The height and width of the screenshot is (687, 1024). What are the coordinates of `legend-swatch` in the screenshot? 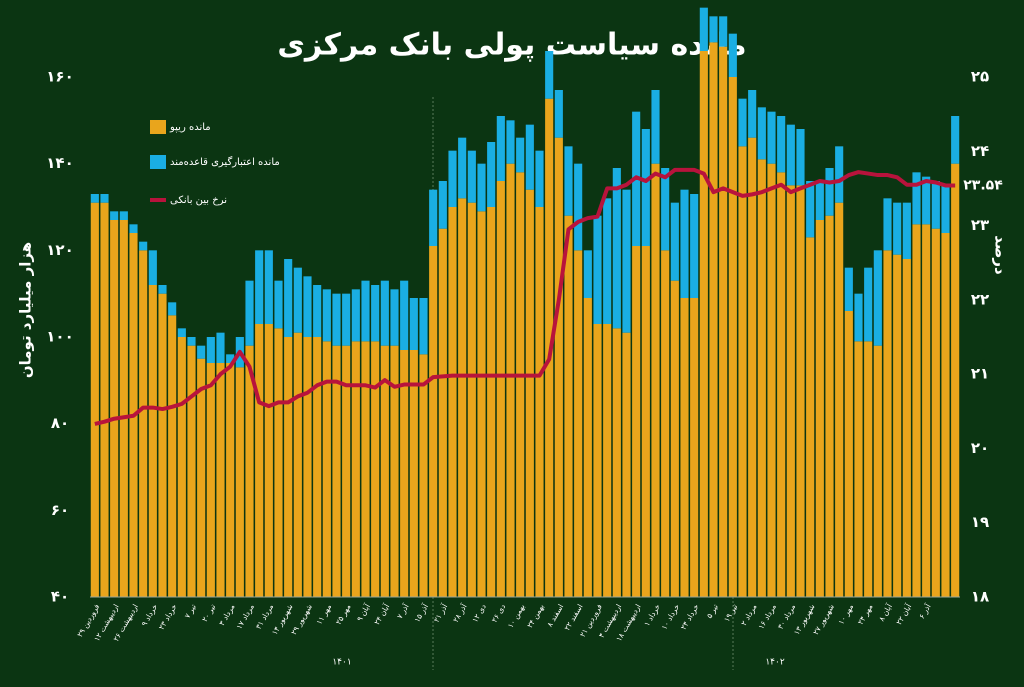 It's located at (158, 200).